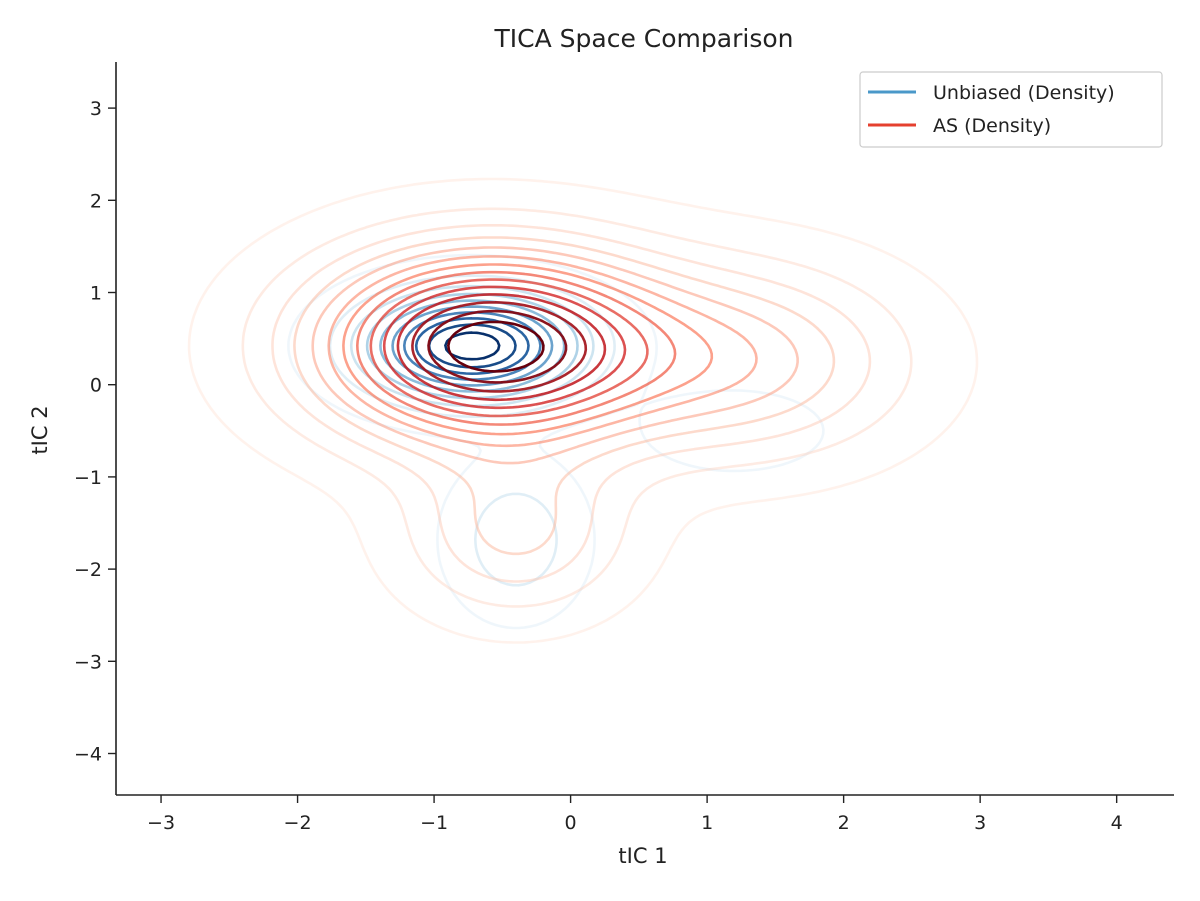  Describe the element at coordinates (571, 823) in the screenshot. I see `x-tick-label: 0` at that location.